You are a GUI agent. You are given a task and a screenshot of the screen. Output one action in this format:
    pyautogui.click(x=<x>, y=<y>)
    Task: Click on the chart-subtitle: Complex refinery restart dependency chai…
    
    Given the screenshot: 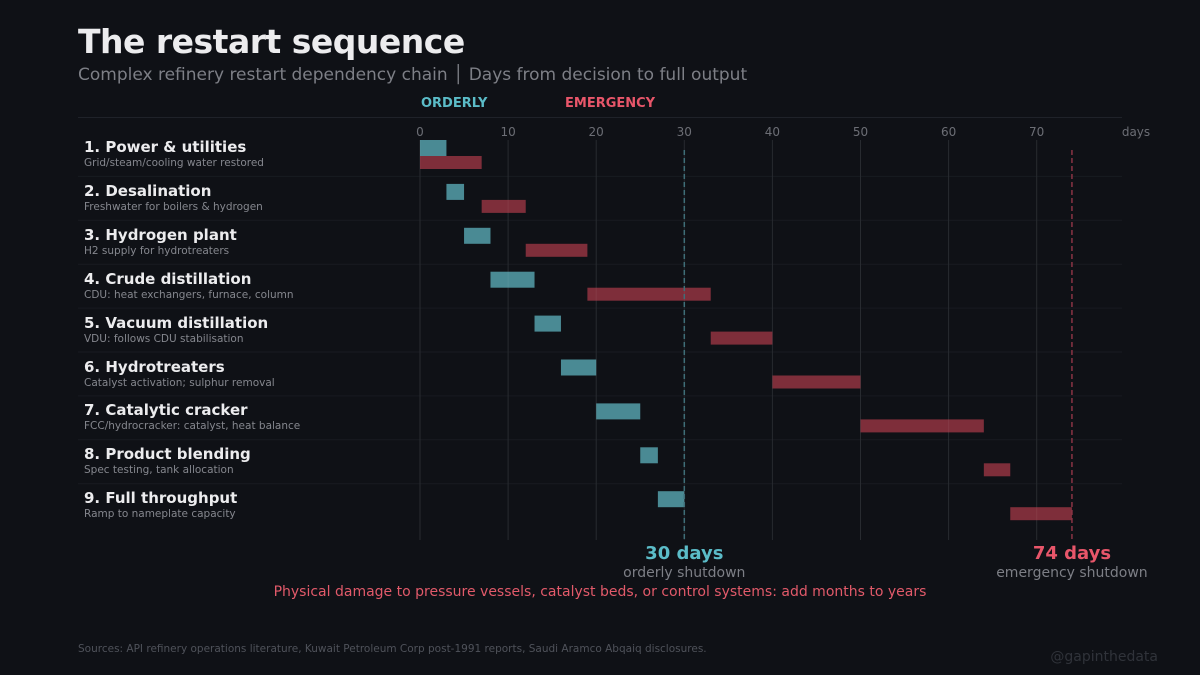 What is the action you would take?
    pyautogui.click(x=413, y=75)
    